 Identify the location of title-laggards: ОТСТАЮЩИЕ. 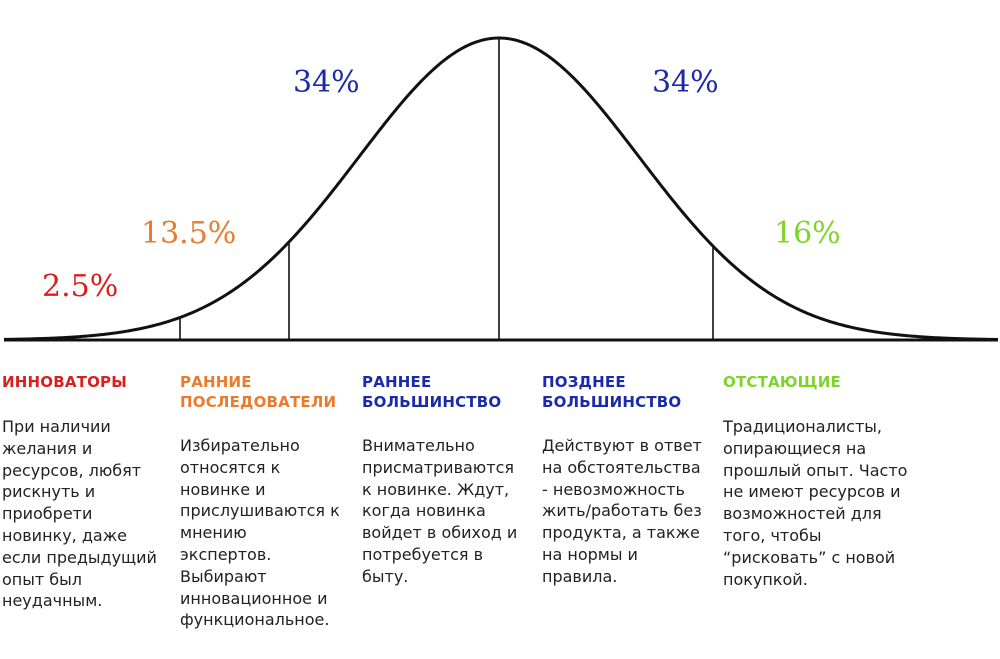
(782, 382).